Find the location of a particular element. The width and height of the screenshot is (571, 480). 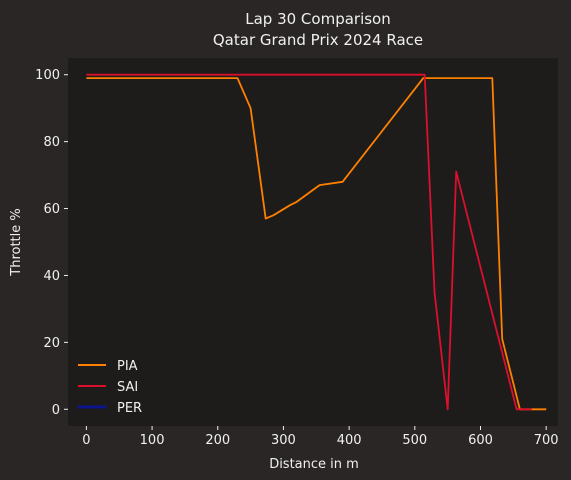

legend-box is located at coordinates (113, 387).